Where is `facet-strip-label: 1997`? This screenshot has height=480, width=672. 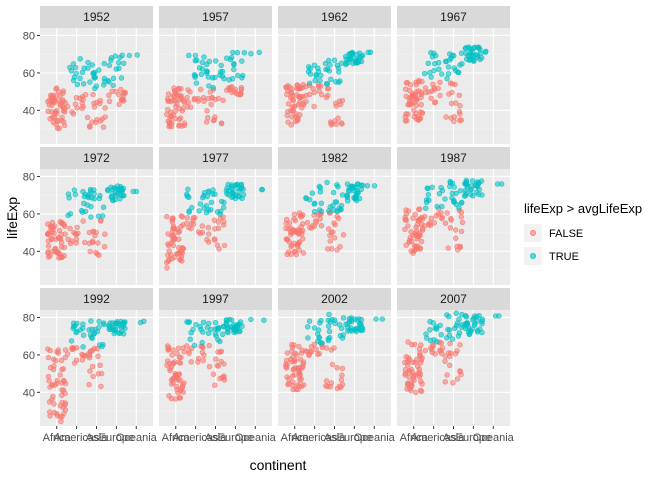 facet-strip-label: 1997 is located at coordinates (215, 299).